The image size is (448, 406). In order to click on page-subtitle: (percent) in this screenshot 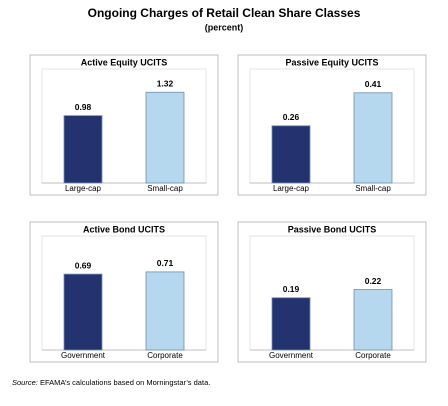, I will do `click(224, 27)`.